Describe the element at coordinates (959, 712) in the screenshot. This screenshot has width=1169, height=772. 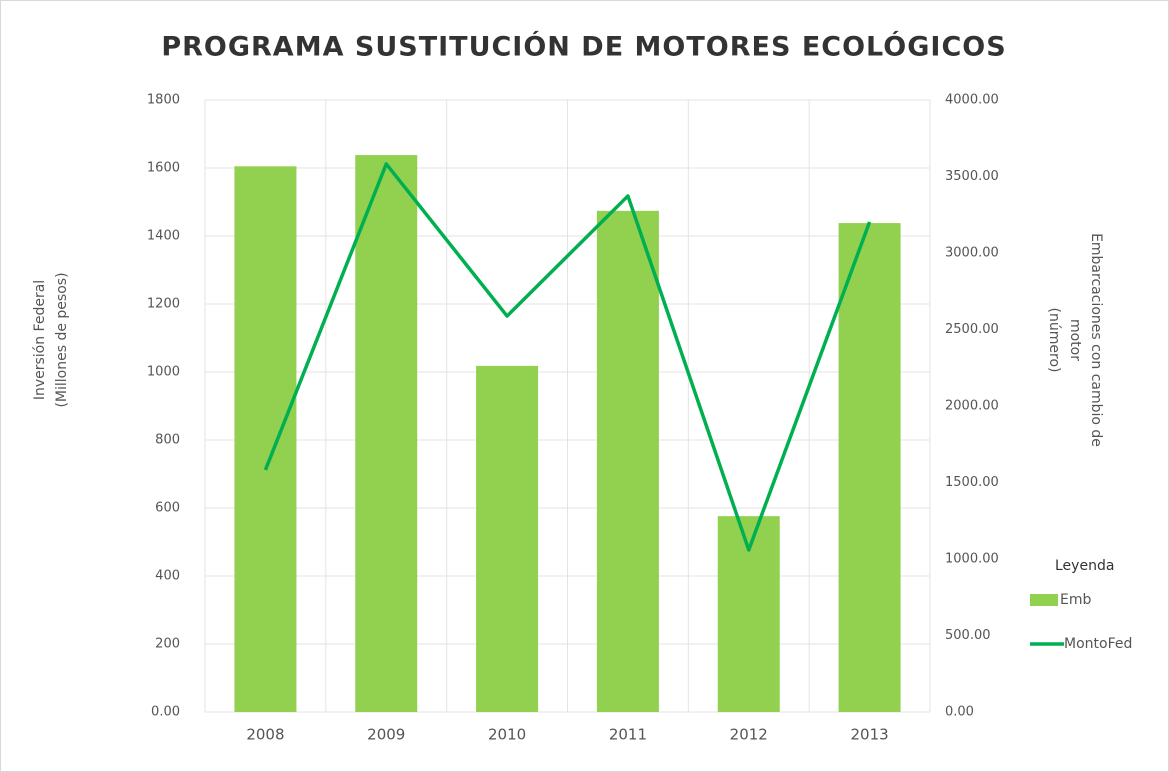
I see `y2-tick-label: 0.00` at that location.